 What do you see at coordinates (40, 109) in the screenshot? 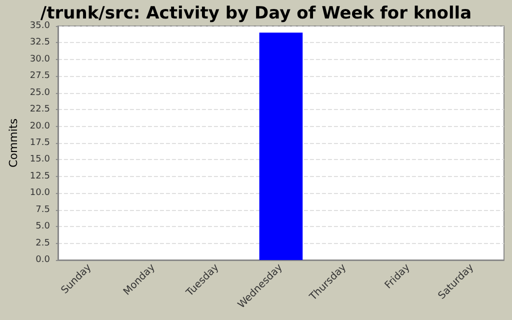
I see `y-tick-label: 22.5` at bounding box center [40, 109].